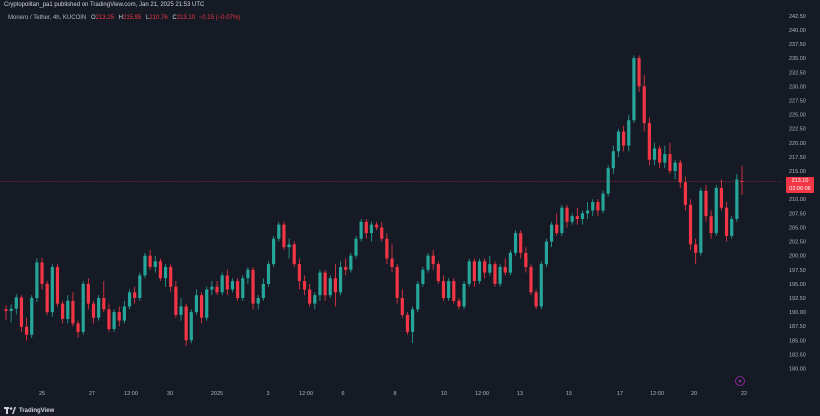 The height and width of the screenshot is (416, 820). What do you see at coordinates (47, 18) in the screenshot?
I see `symbol-name: Monero / Tether, 4h, KUCOIN` at bounding box center [47, 18].